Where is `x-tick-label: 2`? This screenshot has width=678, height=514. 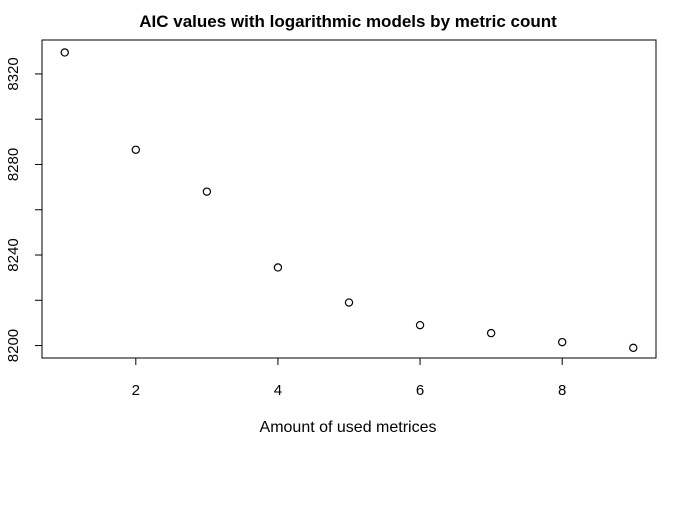 x-tick-label: 2 is located at coordinates (136, 390).